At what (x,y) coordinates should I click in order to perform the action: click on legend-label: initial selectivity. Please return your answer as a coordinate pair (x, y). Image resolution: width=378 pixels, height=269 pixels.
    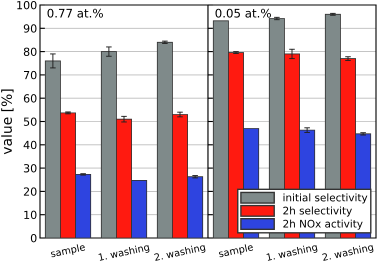
    Looking at the image, I should click on (326, 198).